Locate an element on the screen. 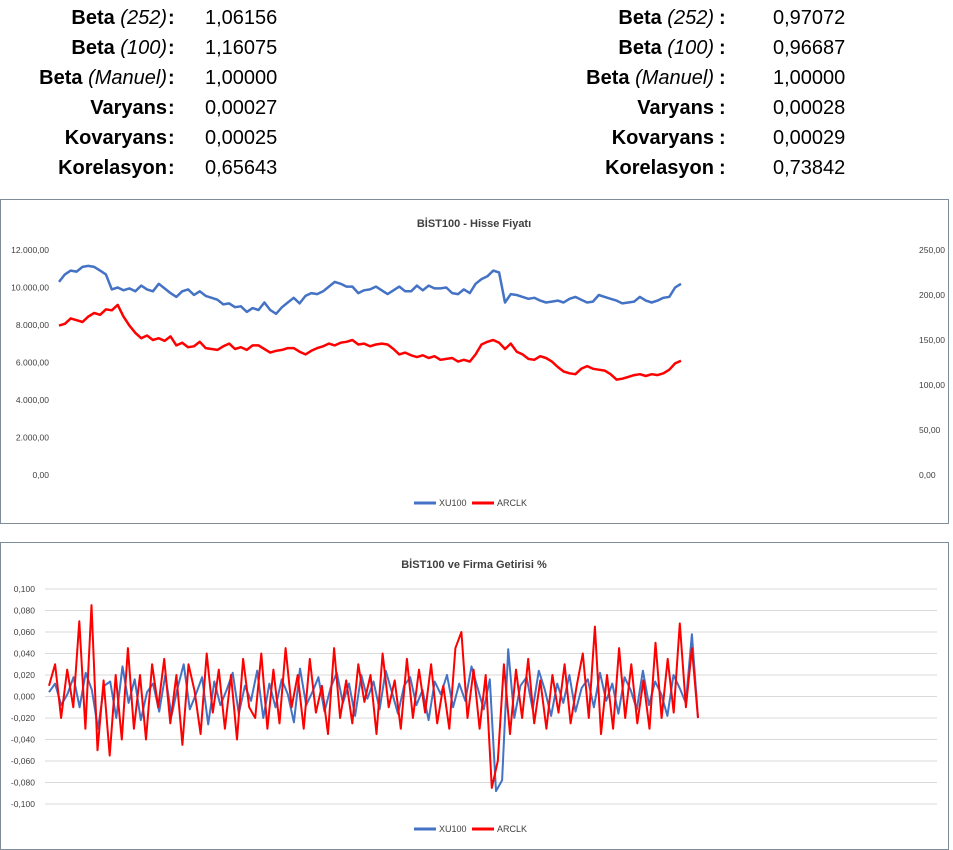 The height and width of the screenshot is (850, 953). stat-row: Beta (252): 1,06156 is located at coordinates (450, 18).